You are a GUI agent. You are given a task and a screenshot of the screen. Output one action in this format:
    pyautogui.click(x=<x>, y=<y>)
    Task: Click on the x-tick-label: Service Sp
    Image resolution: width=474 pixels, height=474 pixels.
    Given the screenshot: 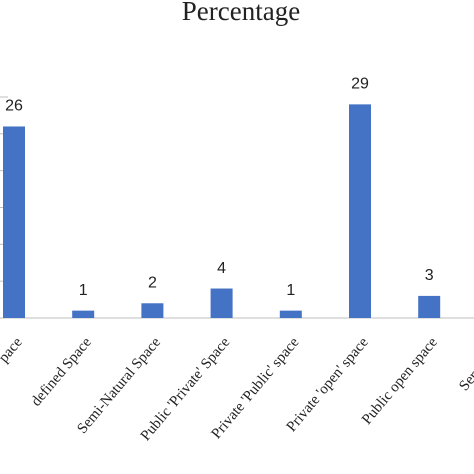 What is the action you would take?
    pyautogui.click(x=465, y=364)
    